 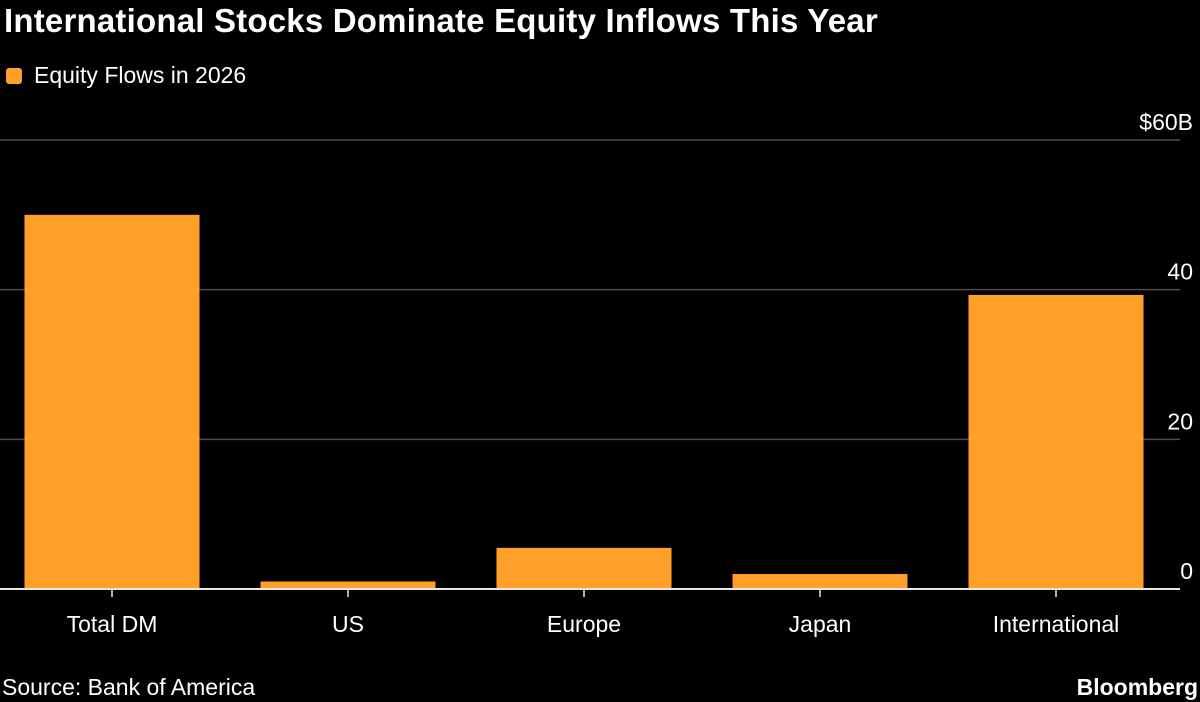 What do you see at coordinates (1180, 272) in the screenshot?
I see `y-tick-label: 40` at bounding box center [1180, 272].